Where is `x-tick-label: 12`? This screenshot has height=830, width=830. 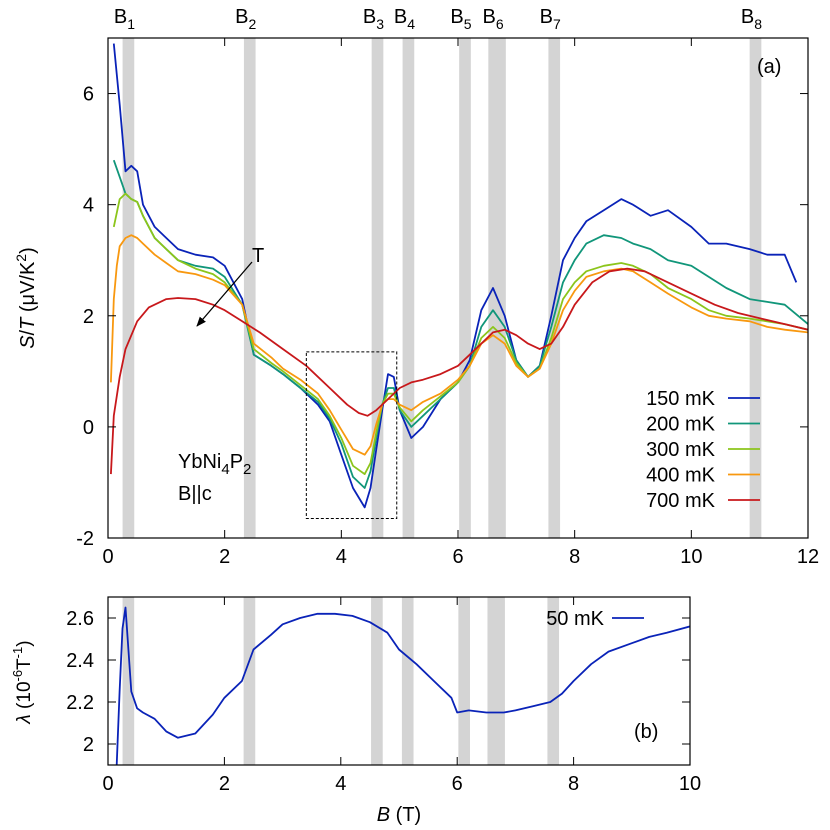
x-tick-label: 12 is located at coordinates (808, 557).